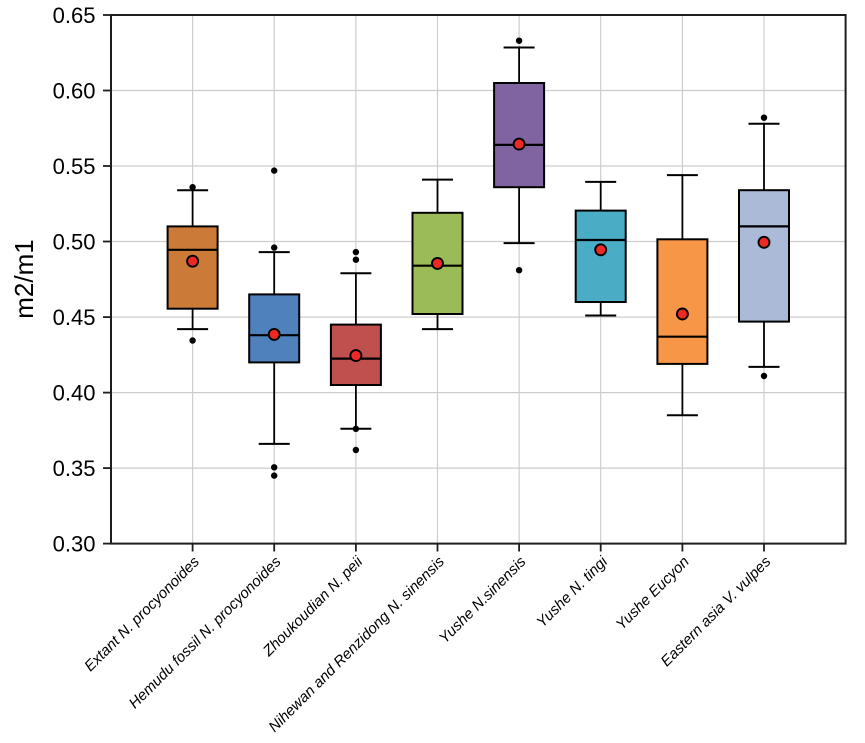 This screenshot has height=743, width=865. What do you see at coordinates (24, 278) in the screenshot?
I see `svg-text: m2/m1` at bounding box center [24, 278].